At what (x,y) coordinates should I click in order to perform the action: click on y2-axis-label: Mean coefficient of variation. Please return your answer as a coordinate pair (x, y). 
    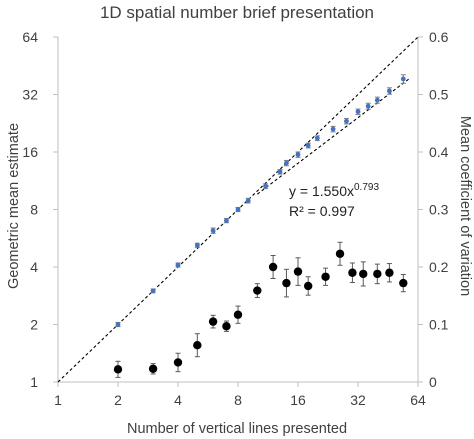
    Looking at the image, I should click on (465, 206).